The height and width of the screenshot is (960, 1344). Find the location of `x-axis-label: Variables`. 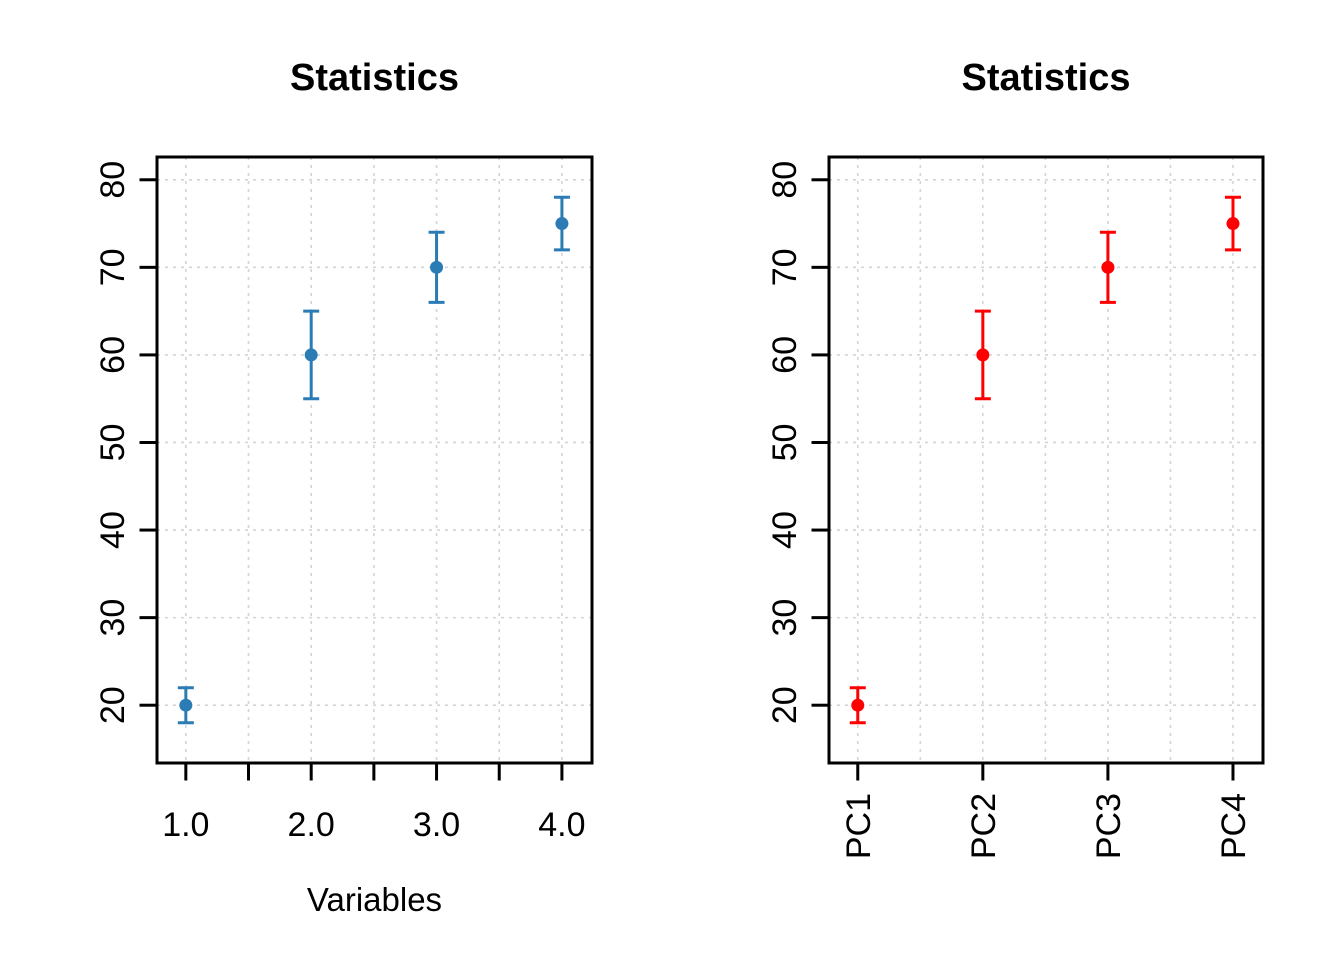

x-axis-label: Variables is located at coordinates (374, 899).